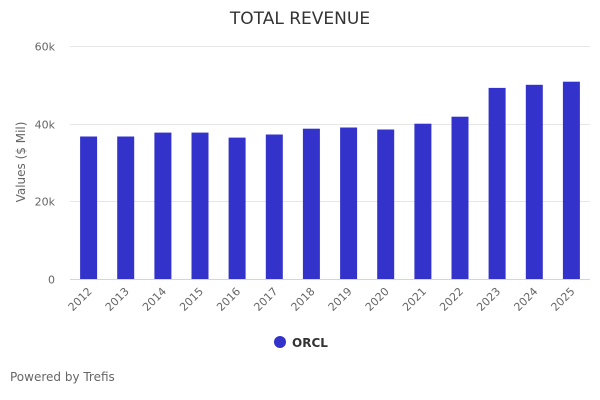  What do you see at coordinates (349, 203) in the screenshot?
I see `bar-2019` at bounding box center [349, 203].